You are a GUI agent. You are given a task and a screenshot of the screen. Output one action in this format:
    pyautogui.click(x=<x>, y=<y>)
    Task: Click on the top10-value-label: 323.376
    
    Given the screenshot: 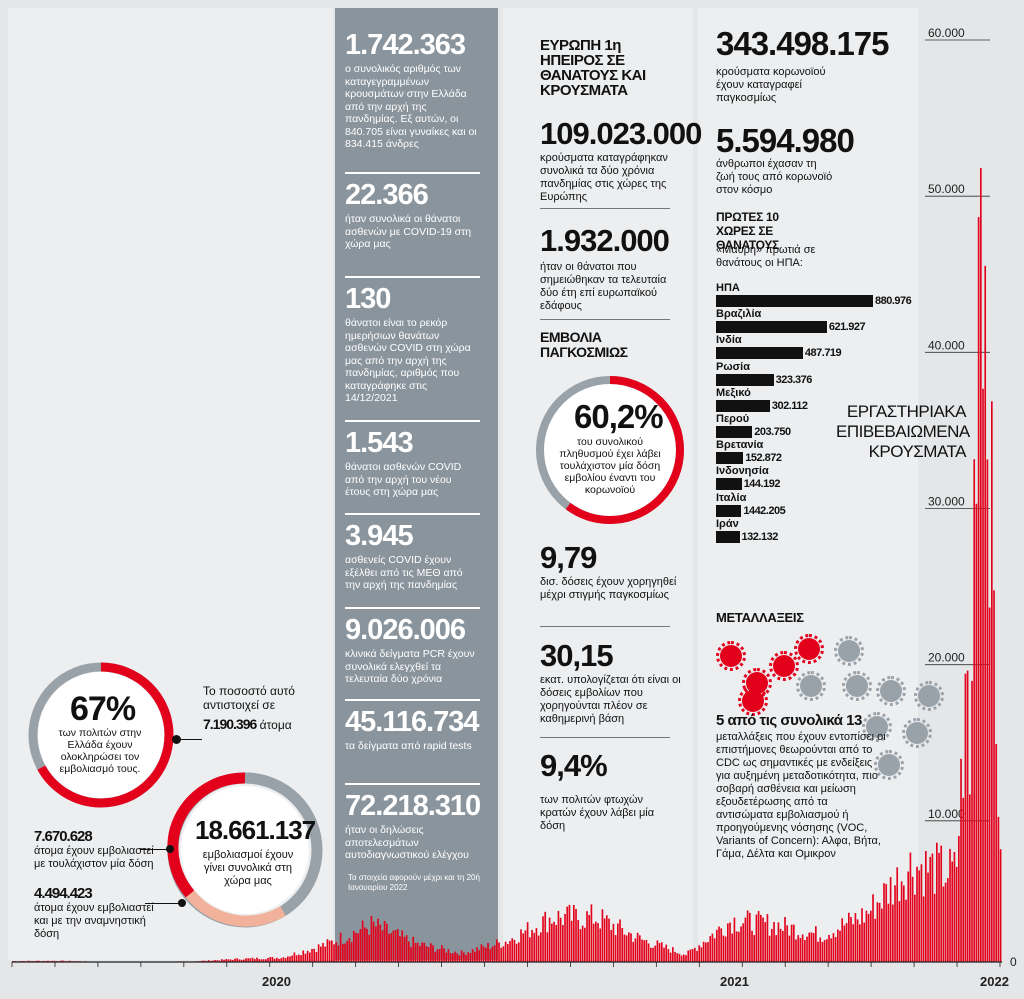 What is the action you would take?
    pyautogui.click(x=794, y=379)
    